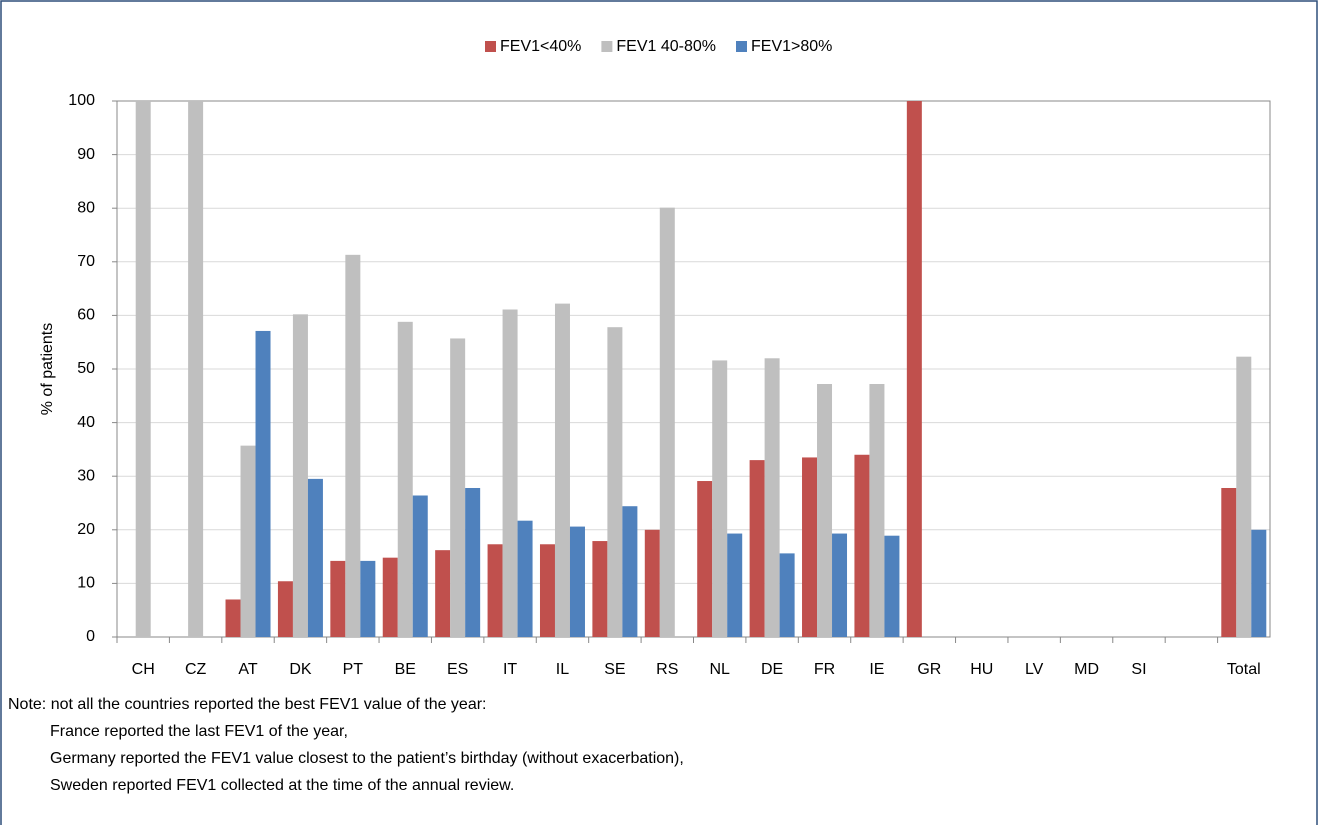 The height and width of the screenshot is (825, 1318). Describe the element at coordinates (1086, 669) in the screenshot. I see `x-tick-label: MD` at that location.